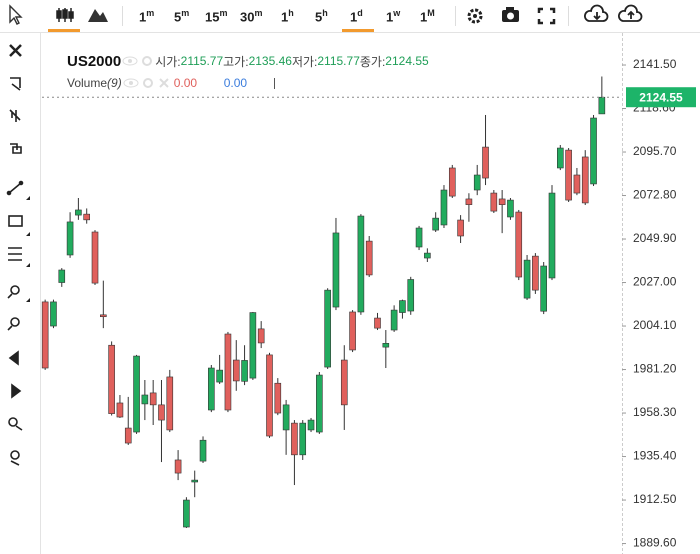 The image size is (700, 554). Describe the element at coordinates (304, 61) in the screenshot. I see `label: 저가:` at that location.